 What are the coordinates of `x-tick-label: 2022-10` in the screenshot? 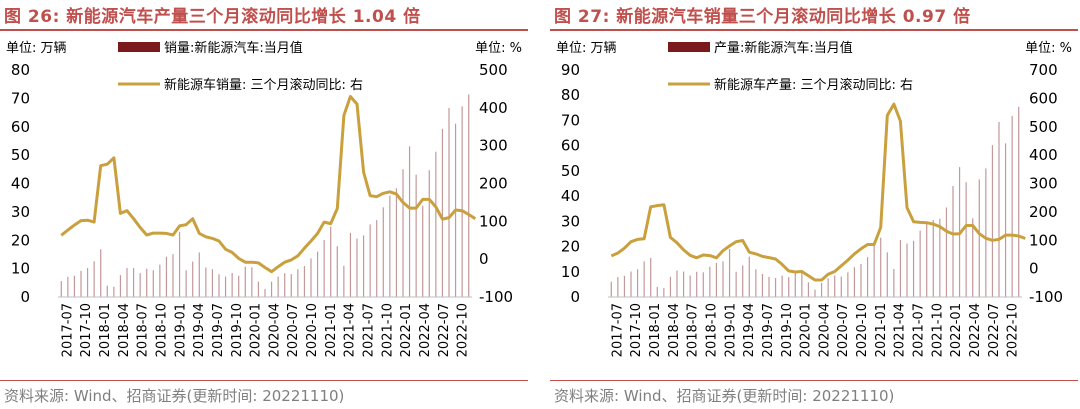 It's located at (1013, 330).